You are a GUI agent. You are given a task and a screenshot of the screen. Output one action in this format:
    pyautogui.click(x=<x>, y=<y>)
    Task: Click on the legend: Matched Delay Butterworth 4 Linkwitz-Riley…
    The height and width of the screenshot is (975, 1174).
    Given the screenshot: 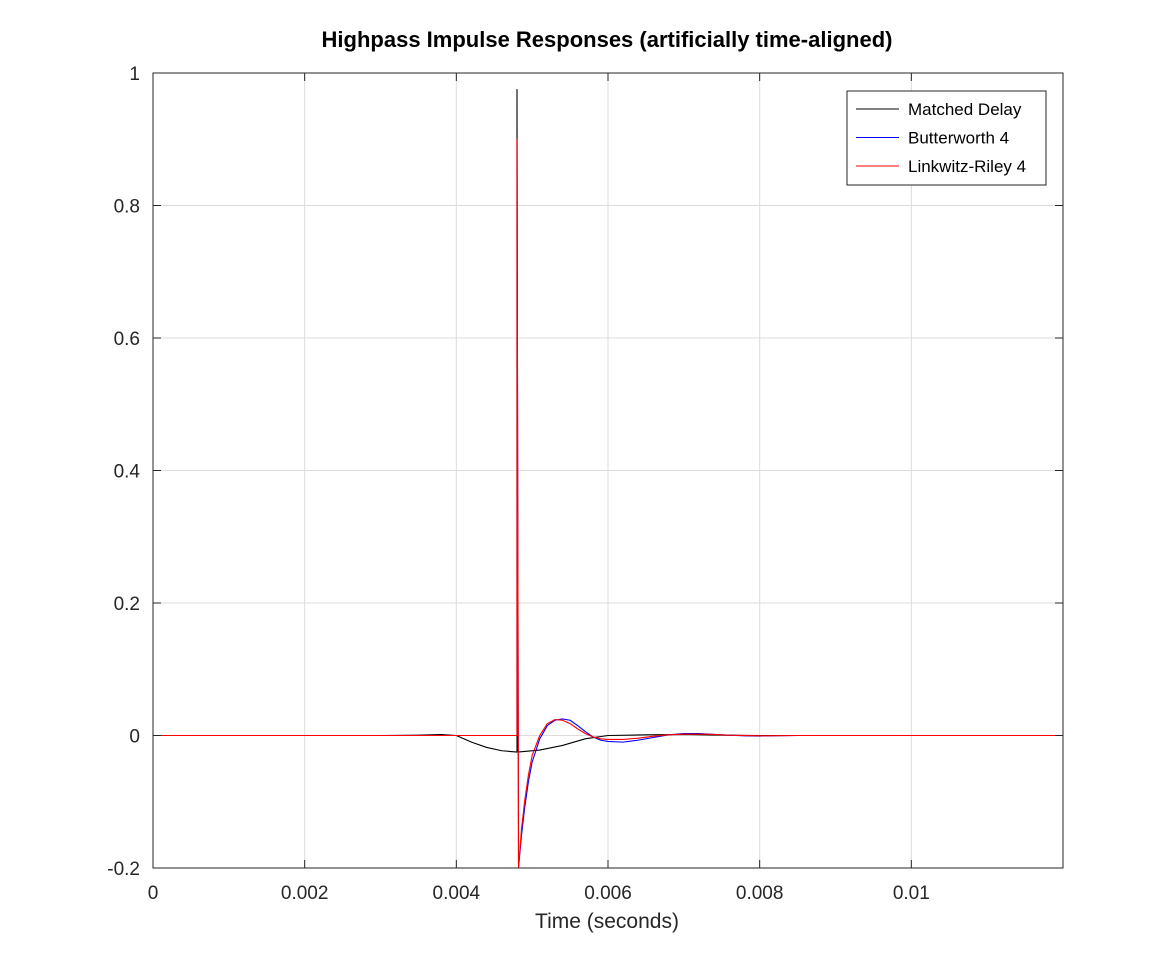 What is the action you would take?
    pyautogui.click(x=946, y=138)
    